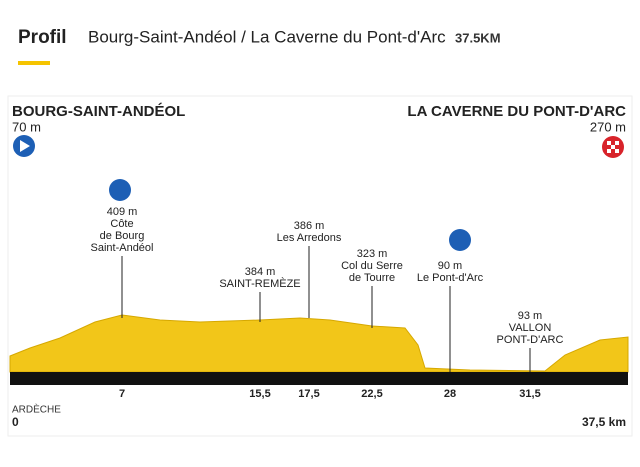 The height and width of the screenshot is (467, 640). Describe the element at coordinates (478, 37) in the screenshot. I see `distance: 37.5KM` at that location.